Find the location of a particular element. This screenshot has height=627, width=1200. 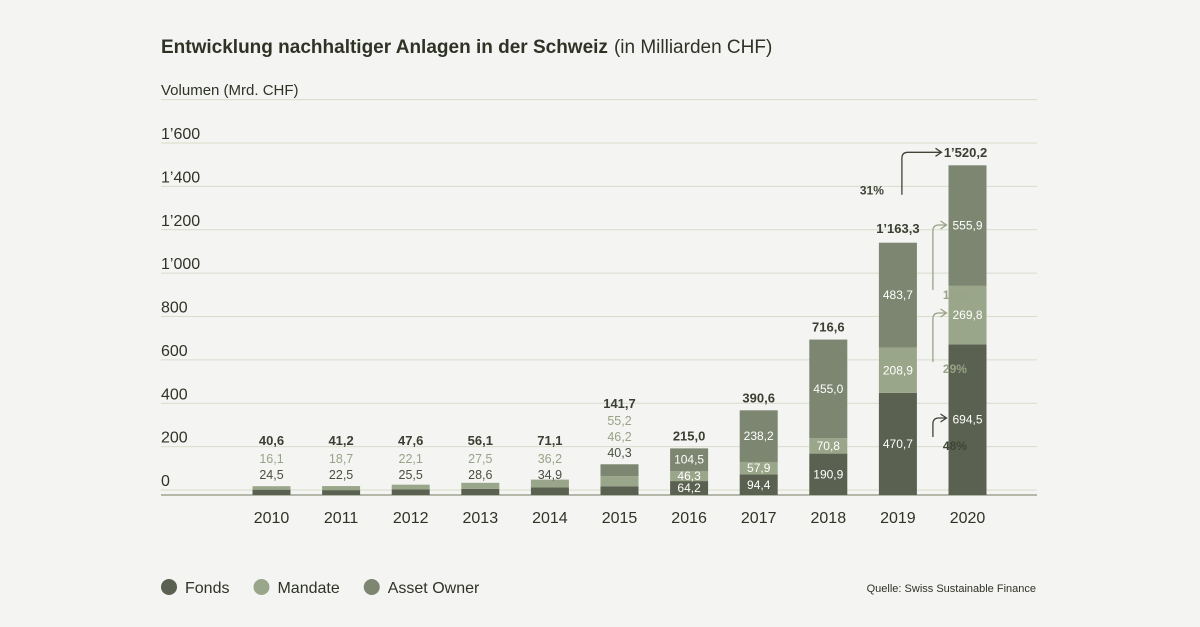

label-fonds: 470,7 is located at coordinates (898, 444).